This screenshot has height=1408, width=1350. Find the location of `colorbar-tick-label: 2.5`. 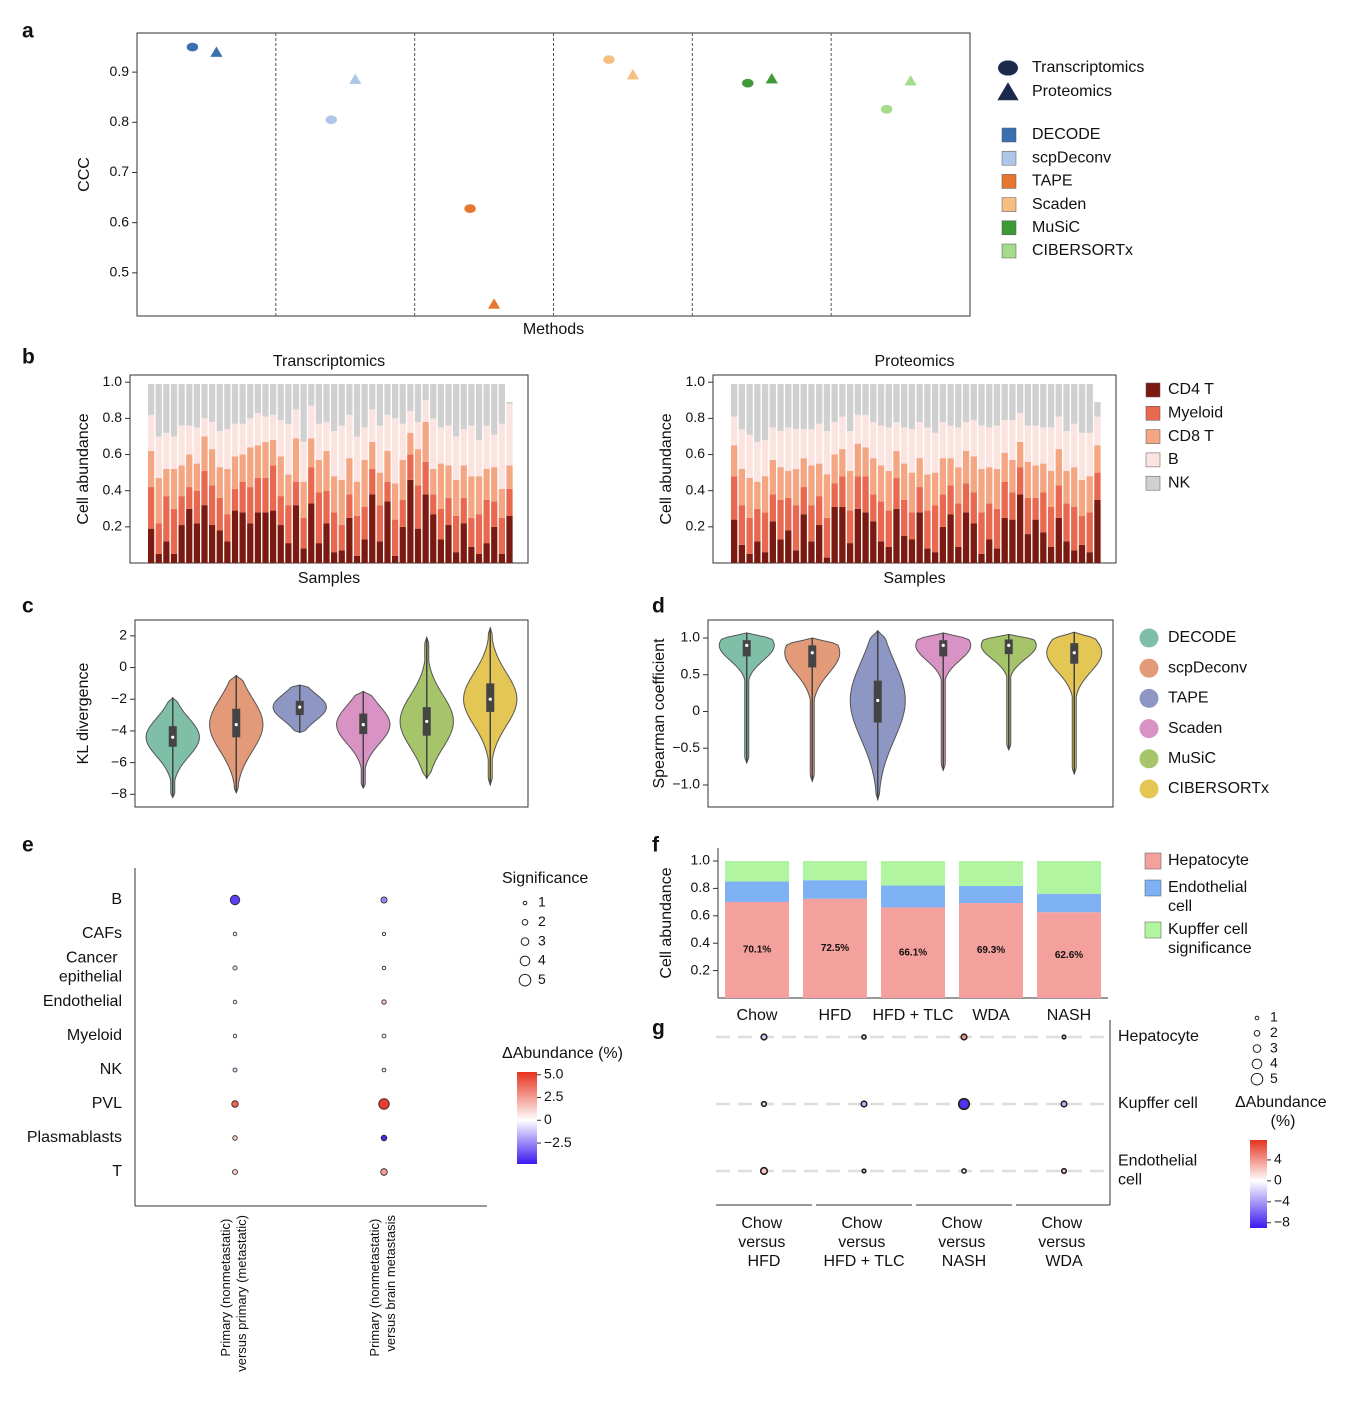

colorbar-tick-label: 2.5 is located at coordinates (554, 1096).